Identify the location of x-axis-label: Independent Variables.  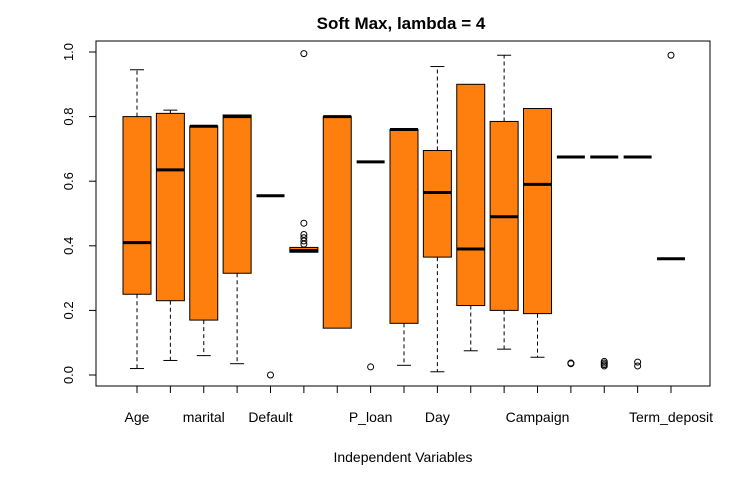
(402, 457).